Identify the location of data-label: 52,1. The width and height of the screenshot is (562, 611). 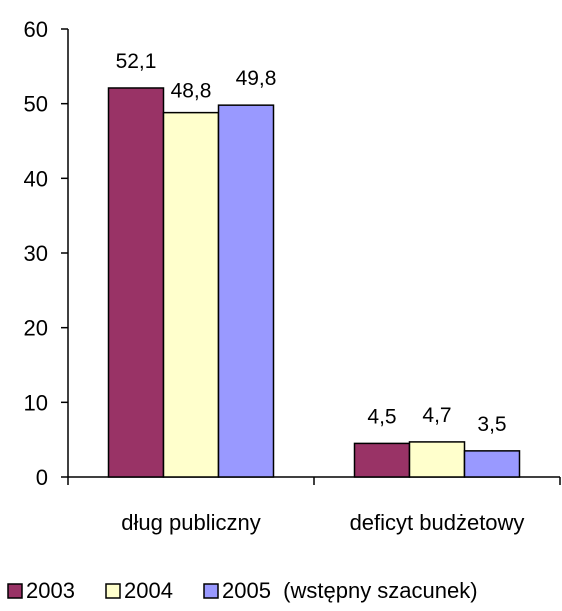
(136, 61).